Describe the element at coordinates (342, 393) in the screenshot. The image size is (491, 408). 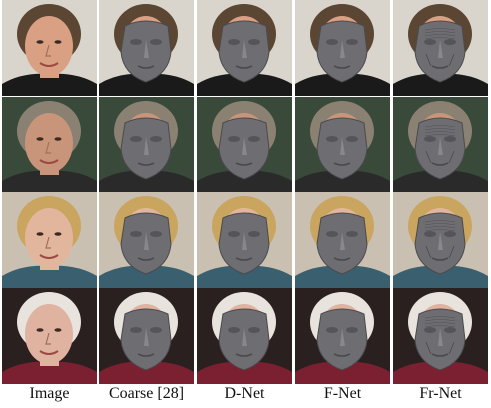
I see `column-label: F-Net` at that location.